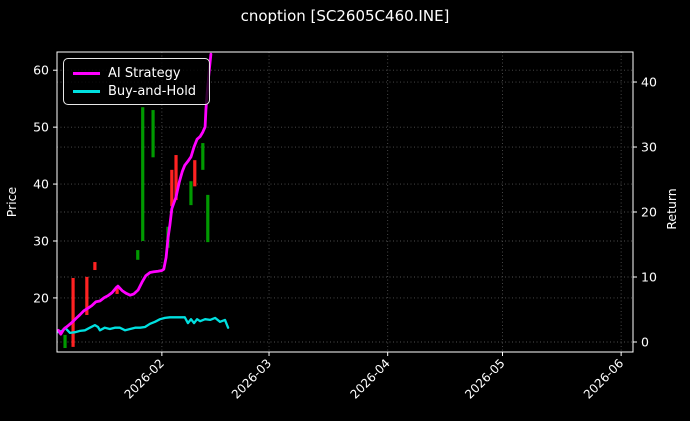 This screenshot has height=421, width=690. Describe the element at coordinates (649, 212) in the screenshot. I see `y-right-tick-label: 20` at that location.